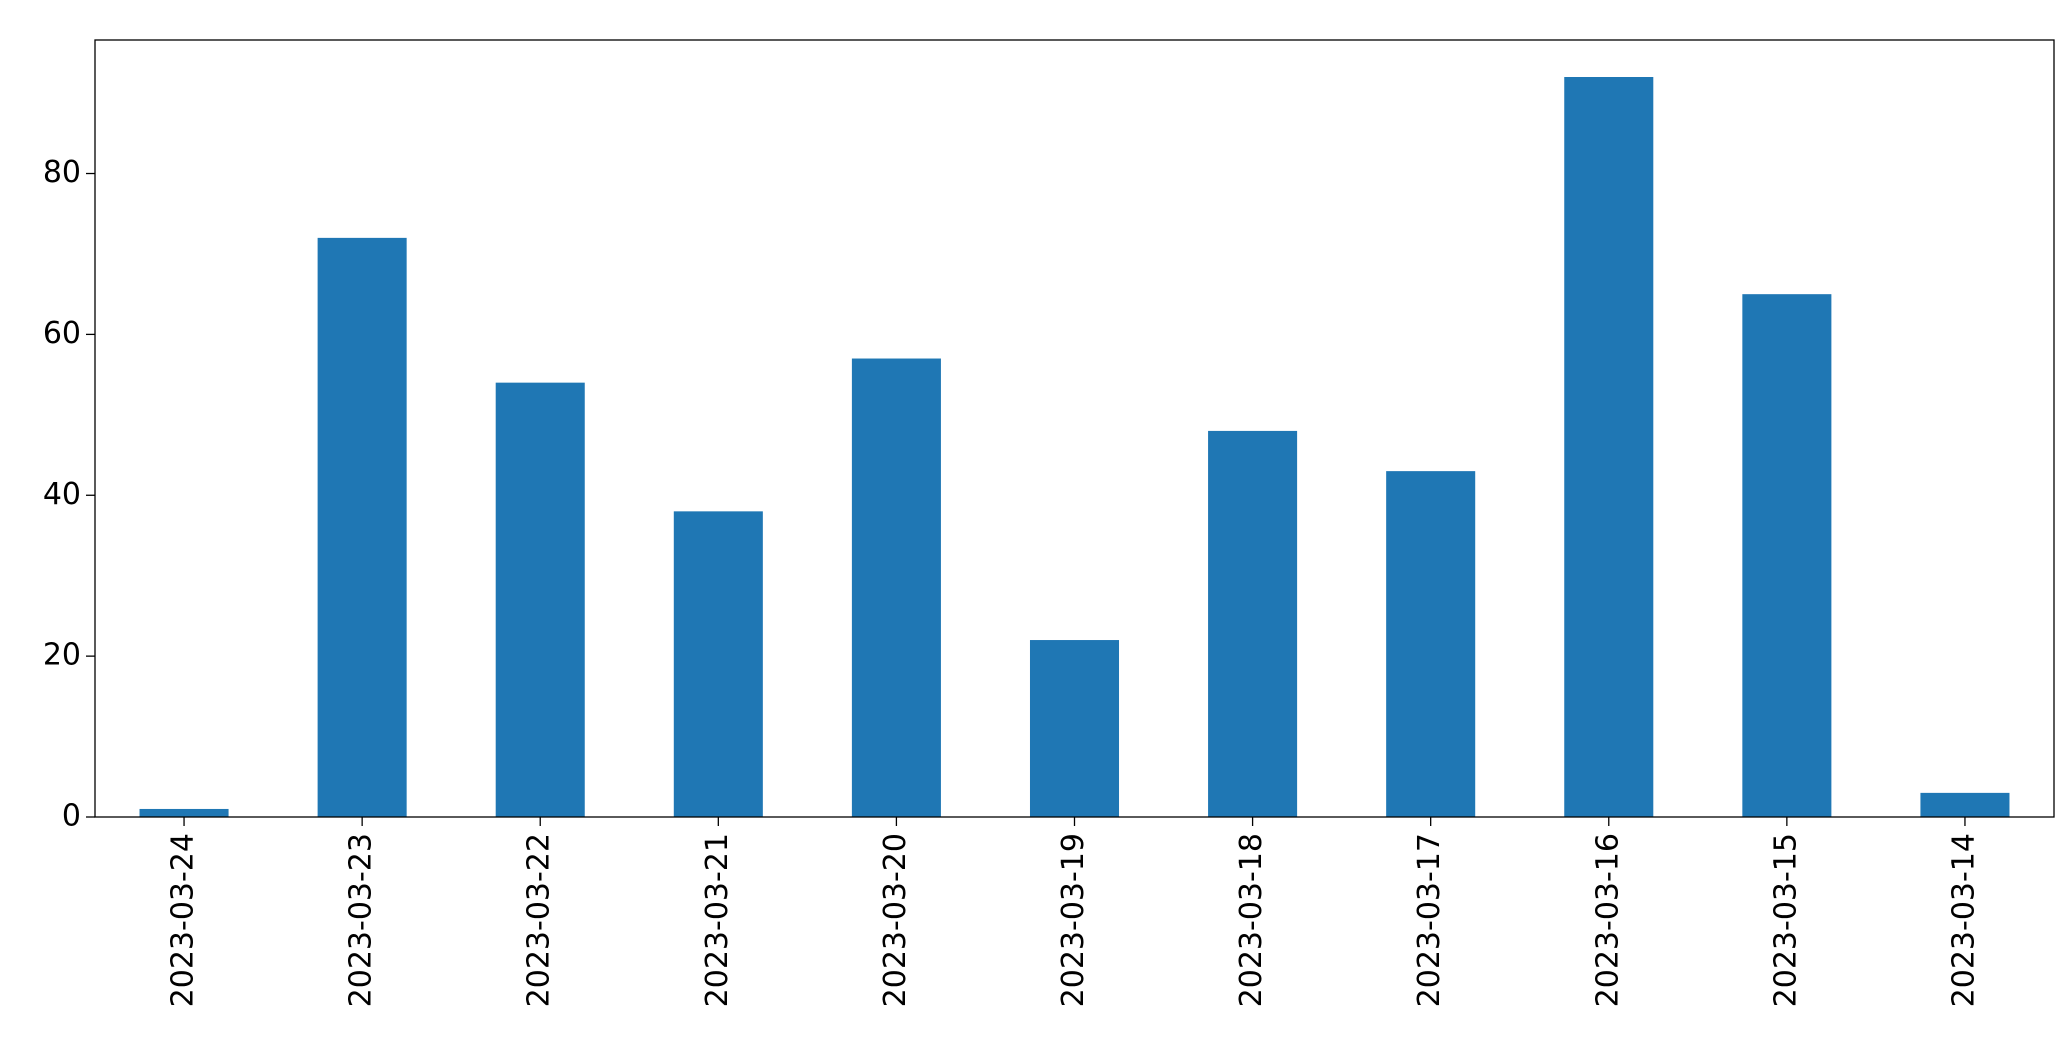  Describe the element at coordinates (717, 920) in the screenshot. I see `x-tick-label: 2023-03-21` at that location.